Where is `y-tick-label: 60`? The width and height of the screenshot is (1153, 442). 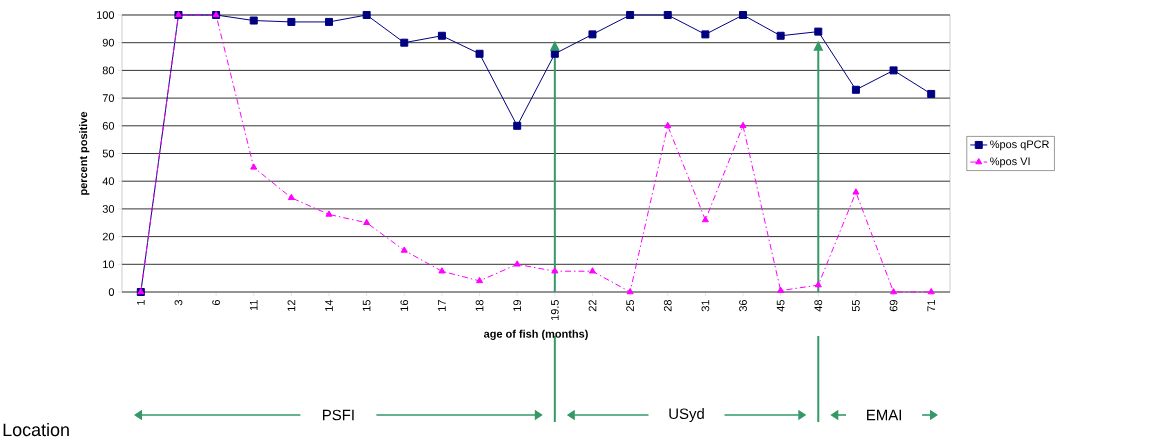
y-tick-label: 60 is located at coordinates (108, 125).